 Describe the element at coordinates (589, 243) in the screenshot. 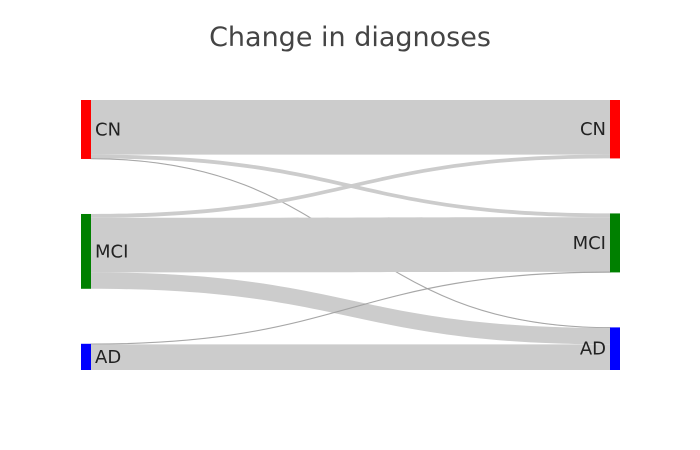

I see `node-label-mci-right: MCI` at that location.